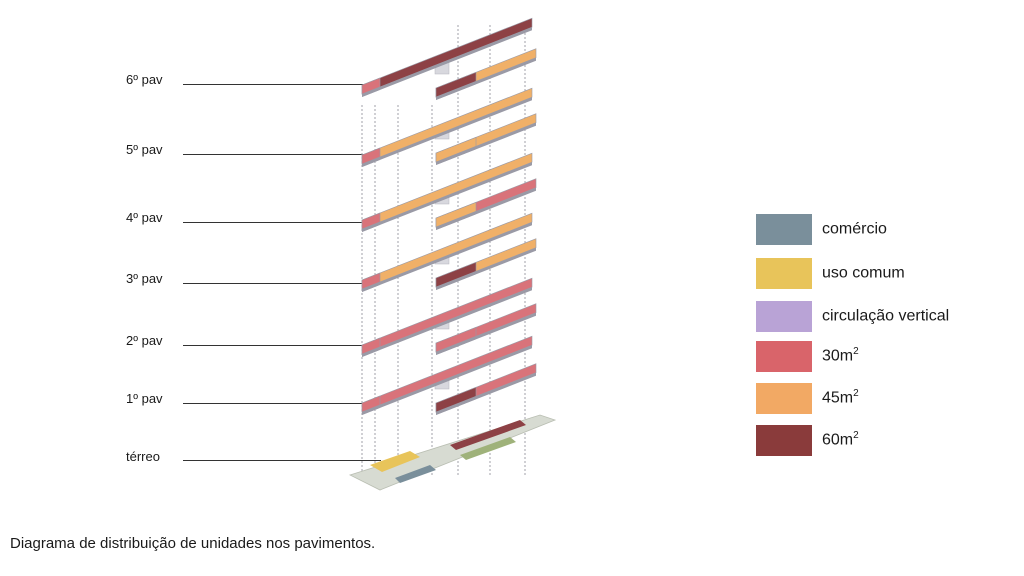 The height and width of the screenshot is (576, 1024). I want to click on ground-common-area, so click(395, 461).